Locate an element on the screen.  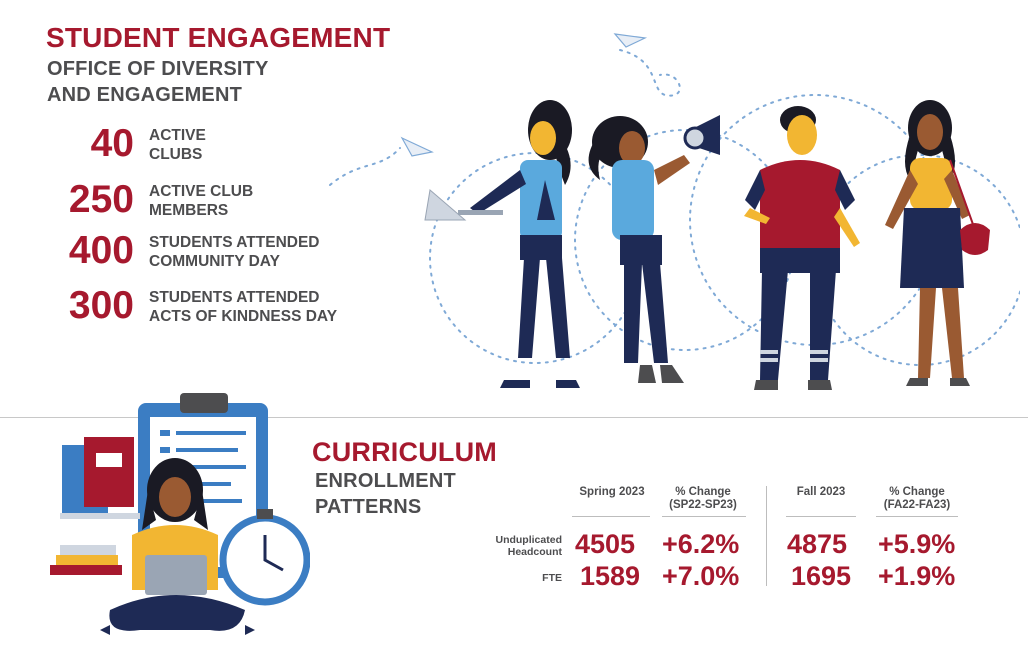
curriculum-subtitle-line2: PATTERNS is located at coordinates (368, 507).